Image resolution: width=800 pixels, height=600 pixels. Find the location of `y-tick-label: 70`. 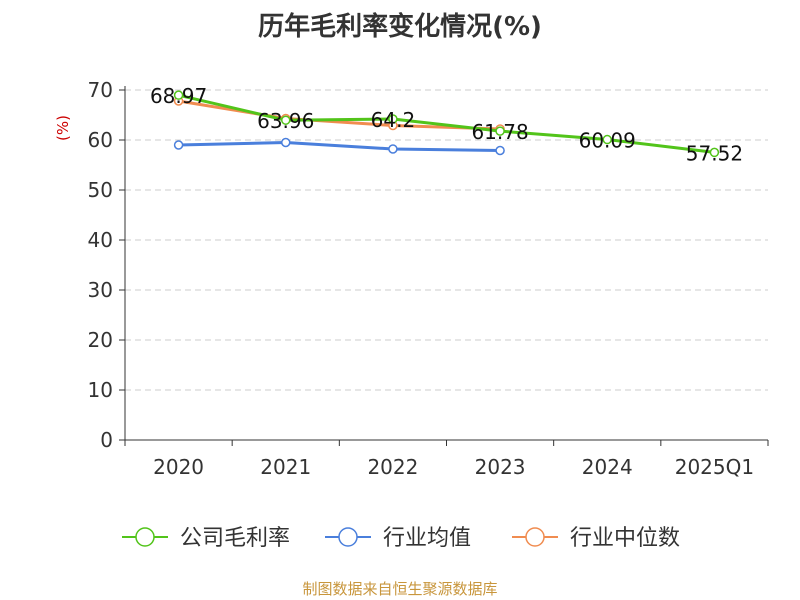

y-tick-label: 70 is located at coordinates (100, 90).